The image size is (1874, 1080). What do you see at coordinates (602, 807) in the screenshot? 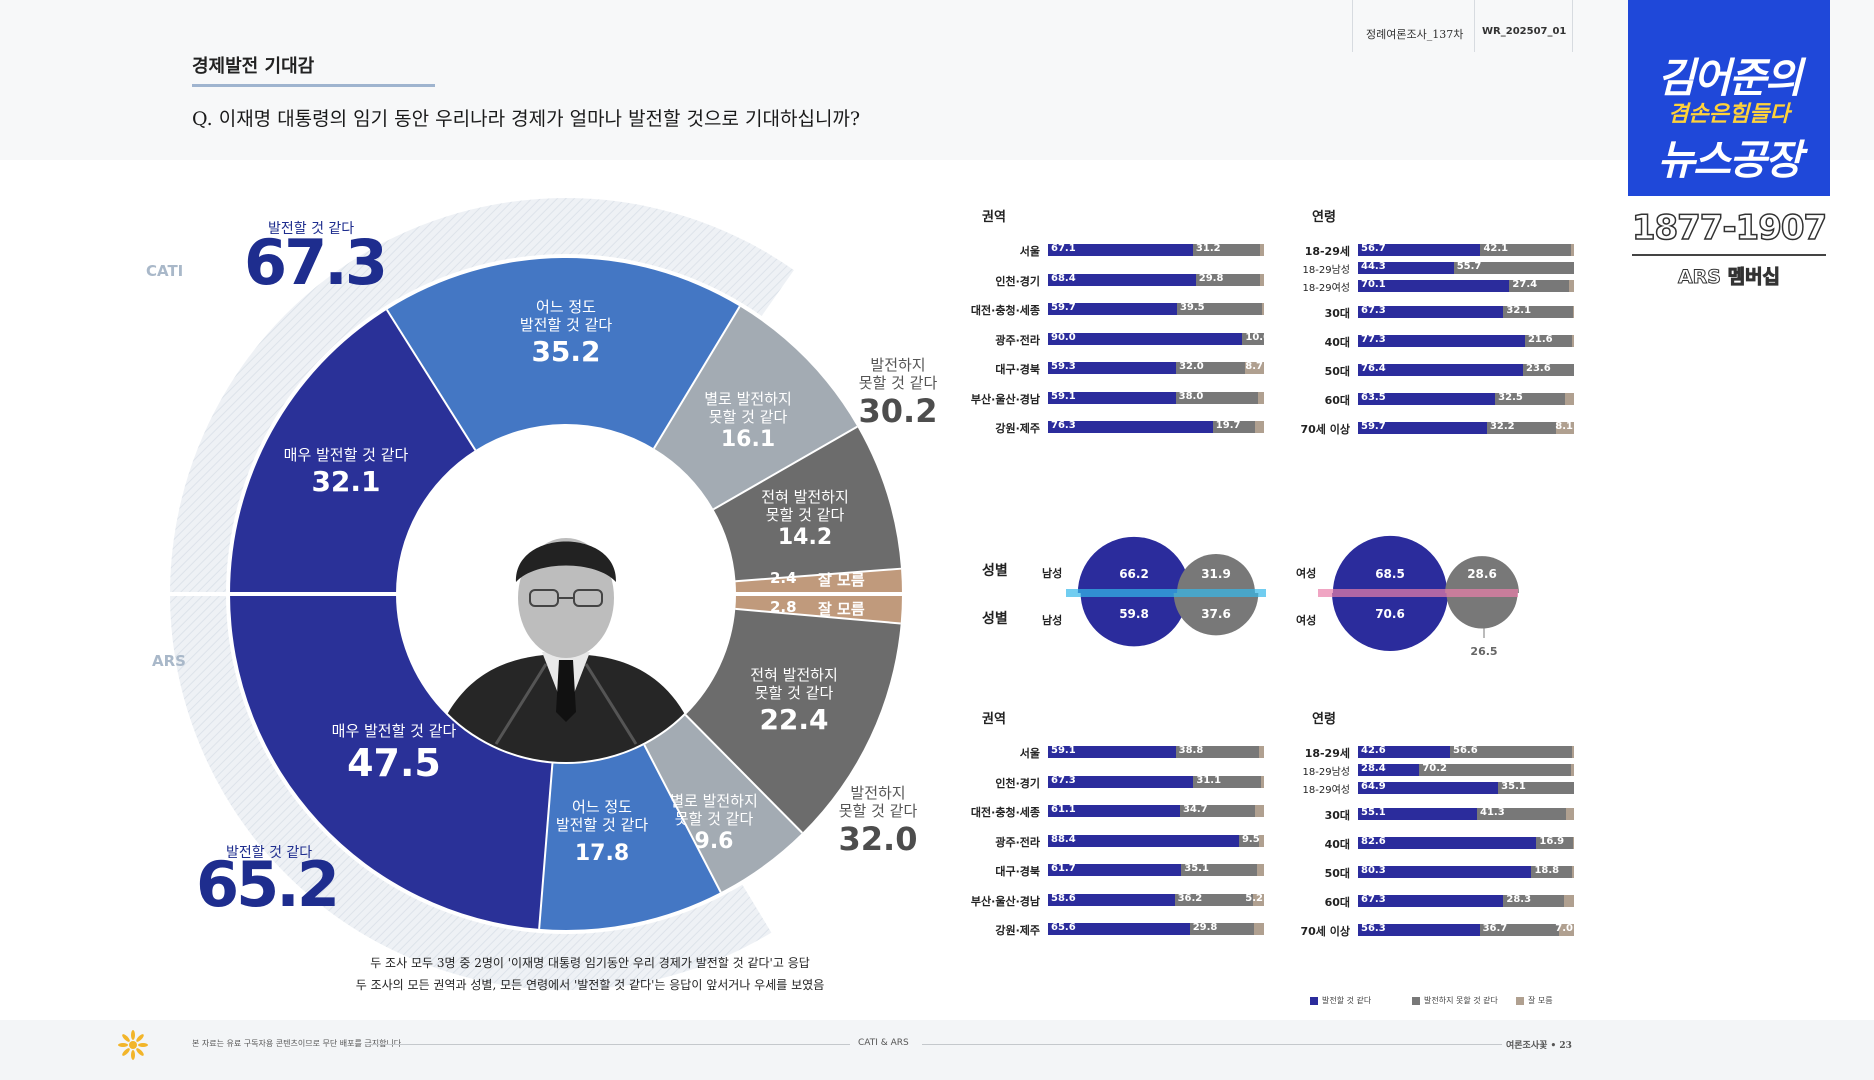
I see `label-line: 어느 정도` at bounding box center [602, 807].